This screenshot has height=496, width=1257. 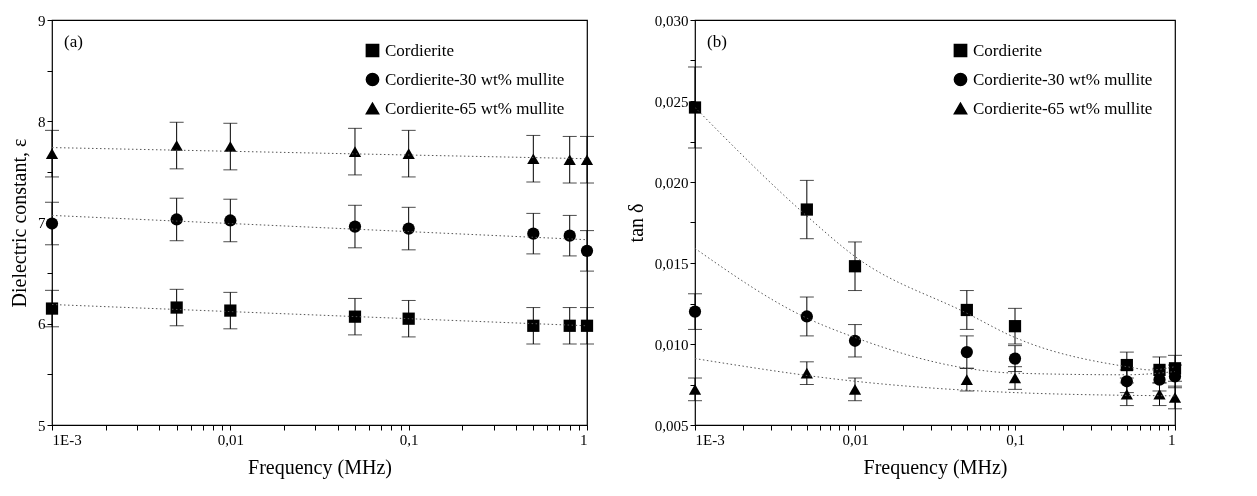 What do you see at coordinates (42, 121) in the screenshot?
I see `y-tick-label: 8` at bounding box center [42, 121].